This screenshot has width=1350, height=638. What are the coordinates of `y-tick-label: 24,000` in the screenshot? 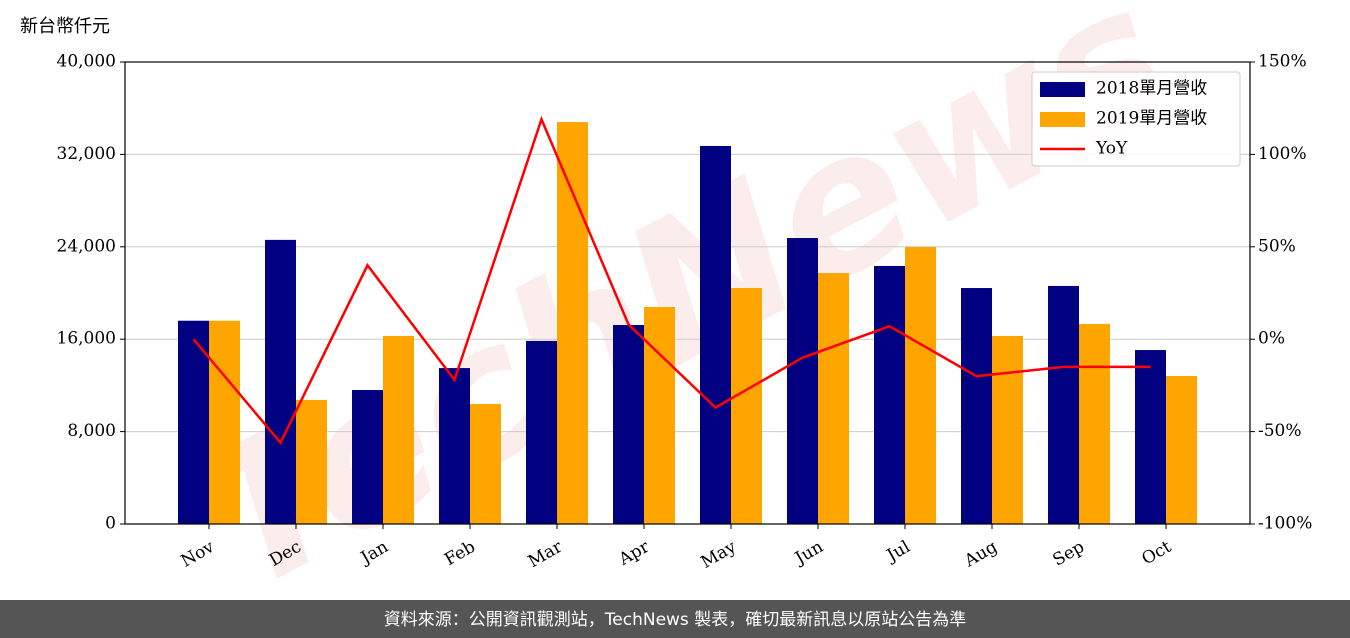 It's located at (86, 246).